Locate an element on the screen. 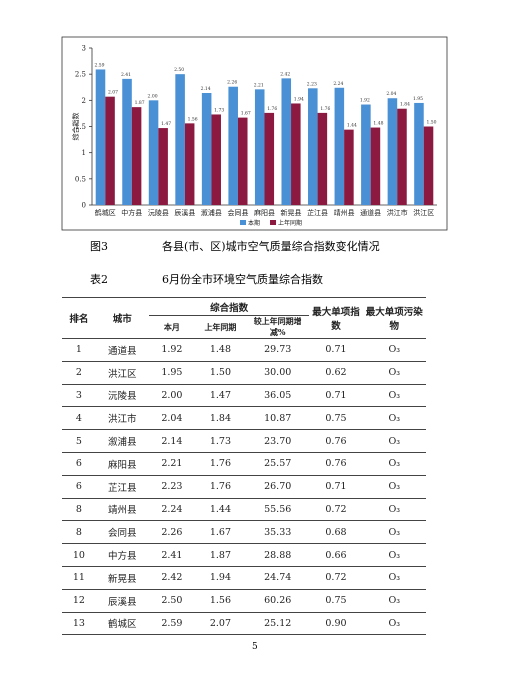 Image resolution: width=519 pixels, height=683 pixels. table-cell: 靖州县 is located at coordinates (122, 509).